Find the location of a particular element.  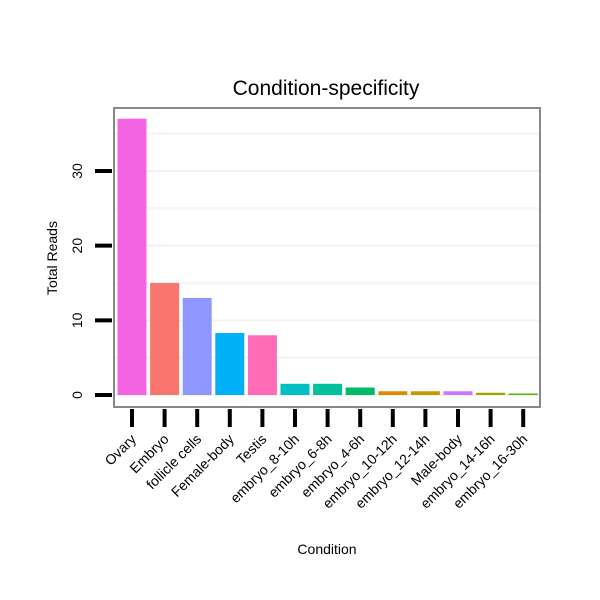

chart-title: Condition-specificity is located at coordinates (326, 88).